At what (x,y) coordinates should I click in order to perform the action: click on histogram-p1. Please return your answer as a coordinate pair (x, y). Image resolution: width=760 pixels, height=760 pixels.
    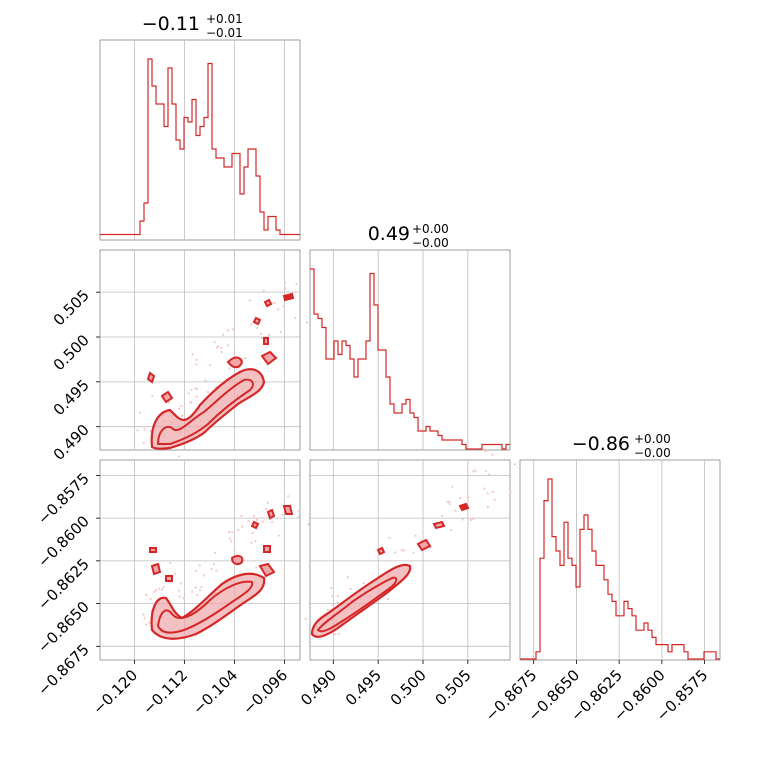
    Looking at the image, I should click on (200, 147).